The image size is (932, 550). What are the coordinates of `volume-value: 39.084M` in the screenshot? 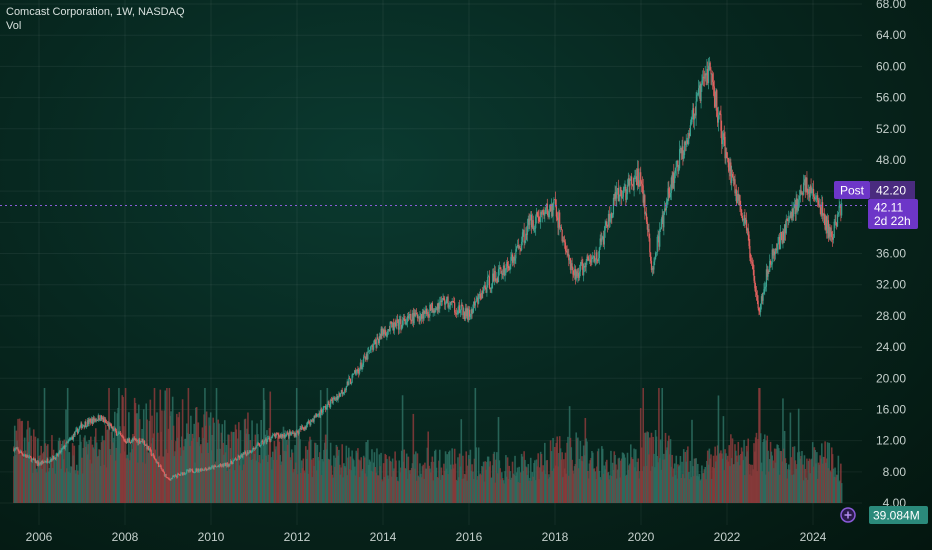 It's located at (896, 516).